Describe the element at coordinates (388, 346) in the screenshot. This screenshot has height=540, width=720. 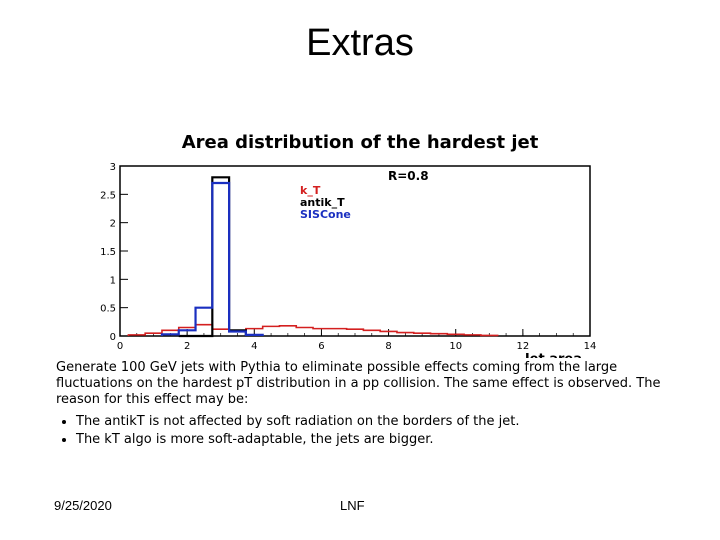
I see `x-tick-label: 8` at that location.